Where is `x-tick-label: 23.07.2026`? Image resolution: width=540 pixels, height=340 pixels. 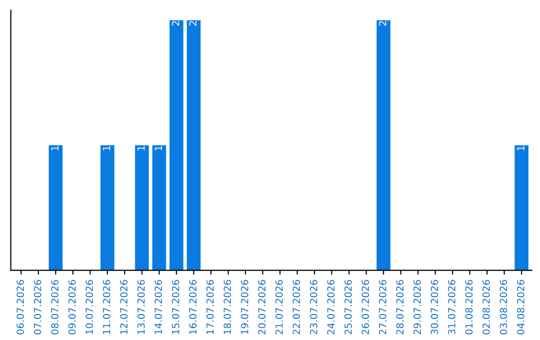 x-tick-label: 23.07.2026 is located at coordinates (314, 307).